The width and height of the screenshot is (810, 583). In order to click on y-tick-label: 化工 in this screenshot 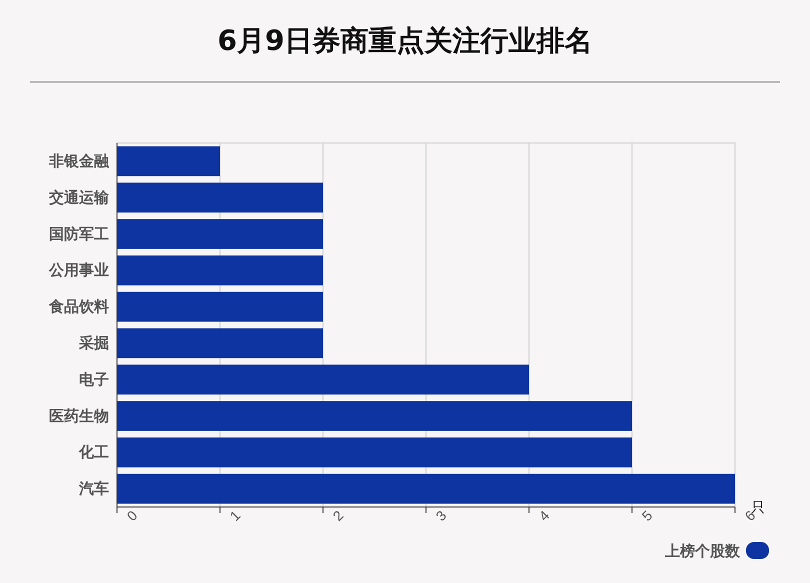, I will do `click(93, 453)`.